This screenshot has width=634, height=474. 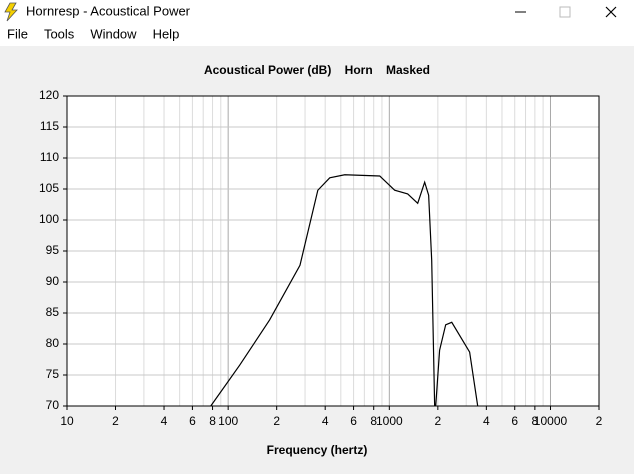 I want to click on y-tick-label: 110, so click(x=49, y=157).